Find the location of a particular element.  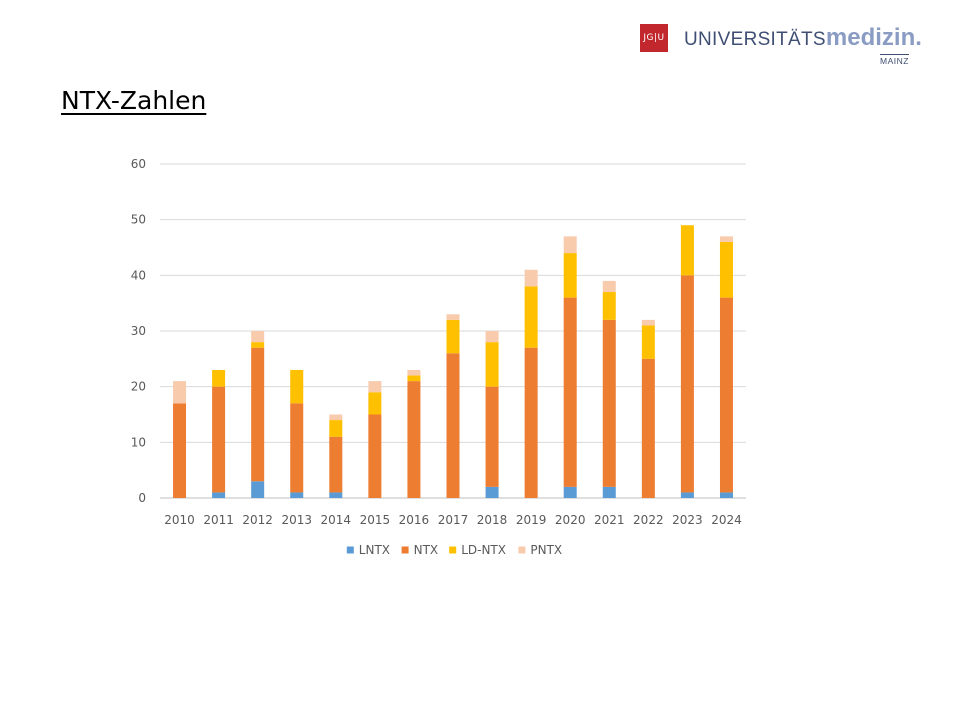

bar-segment-ntx-2014 is located at coordinates (336, 464).